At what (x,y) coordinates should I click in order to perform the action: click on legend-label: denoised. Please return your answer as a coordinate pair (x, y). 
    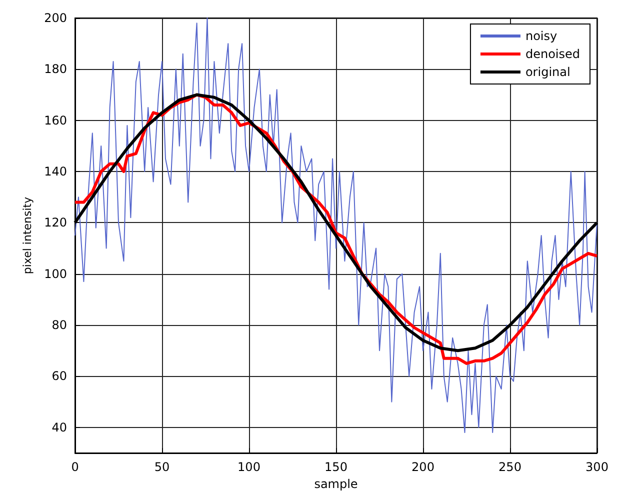
    Looking at the image, I should click on (552, 54).